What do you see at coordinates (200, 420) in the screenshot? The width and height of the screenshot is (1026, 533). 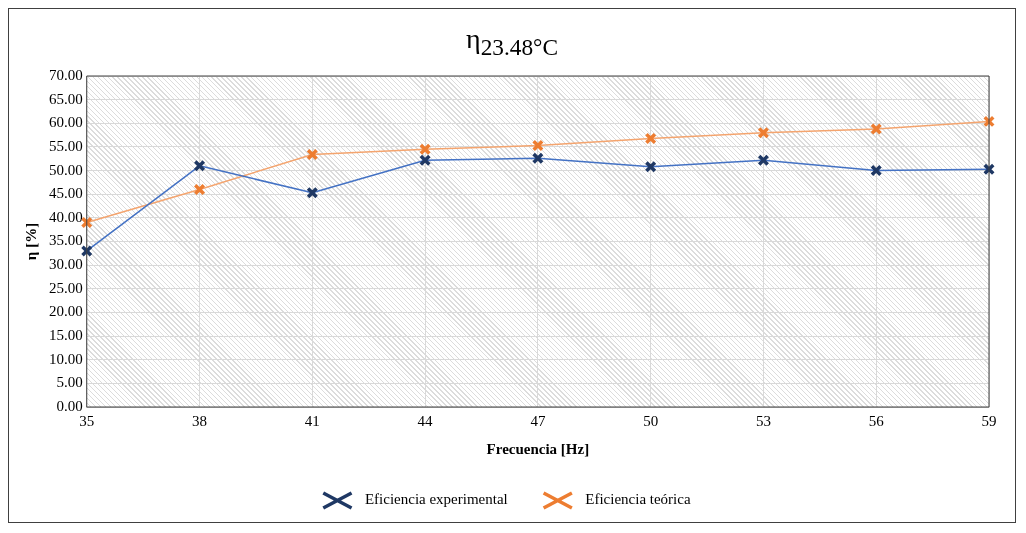 I see `x-tick-label: 38` at bounding box center [200, 420].